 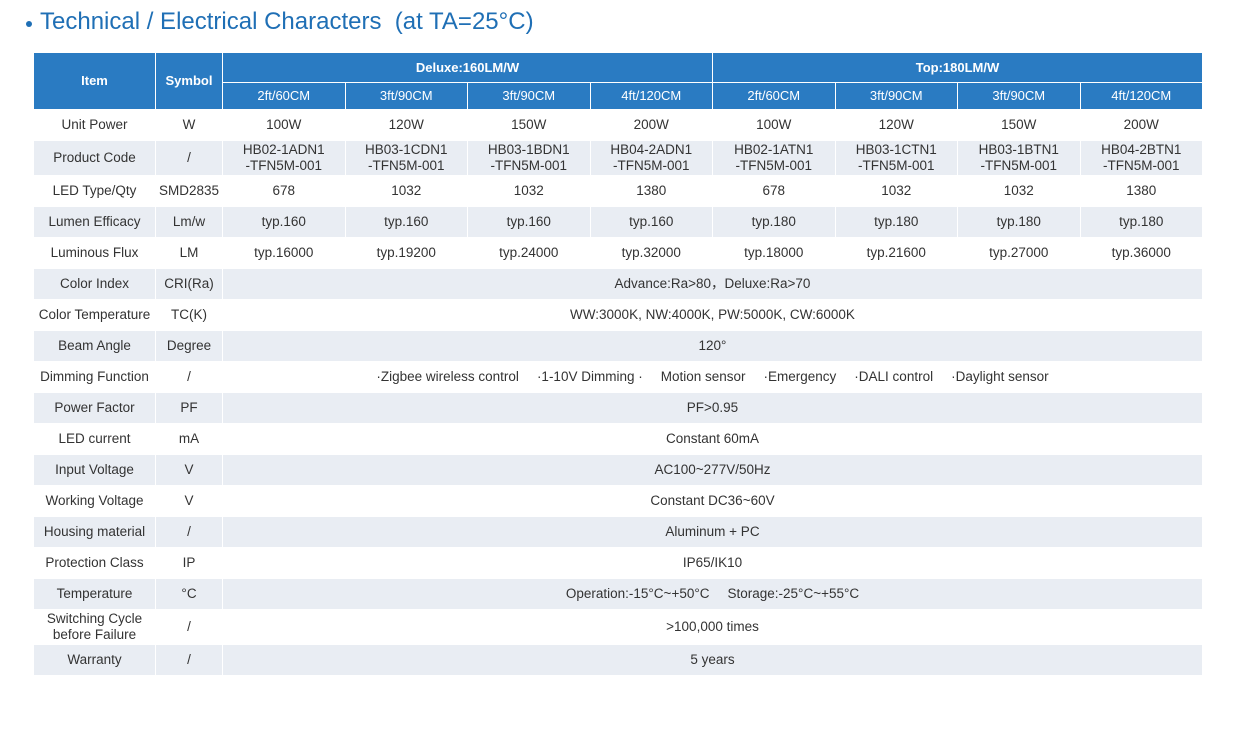 I want to click on span-cell: Operation:-15°C~+50°C Storage:-25°C~+55°C, so click(x=712, y=594).